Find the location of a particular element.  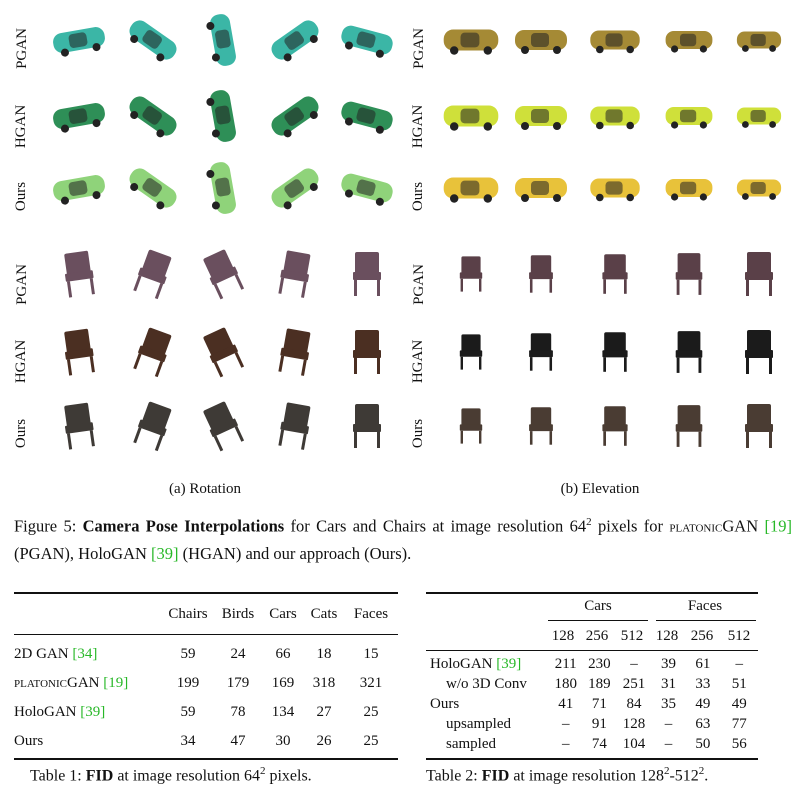

table-header-row: Chairs Birds Cars Cats Faces is located at coordinates (206, 614).